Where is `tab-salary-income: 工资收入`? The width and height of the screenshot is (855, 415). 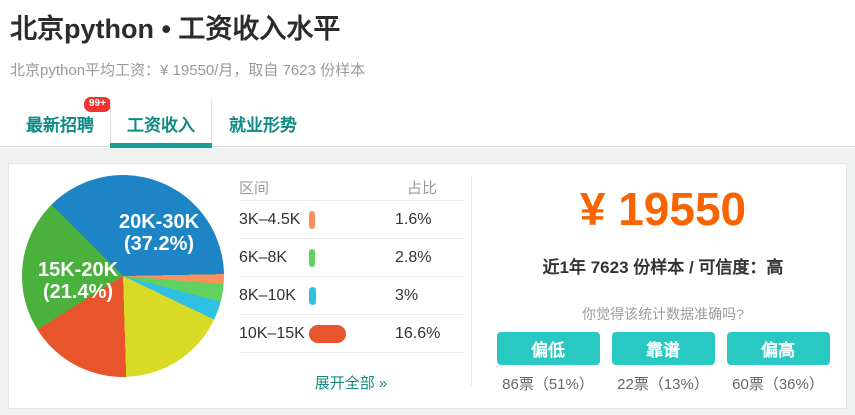 tab-salary-income: 工资收入 is located at coordinates (161, 123).